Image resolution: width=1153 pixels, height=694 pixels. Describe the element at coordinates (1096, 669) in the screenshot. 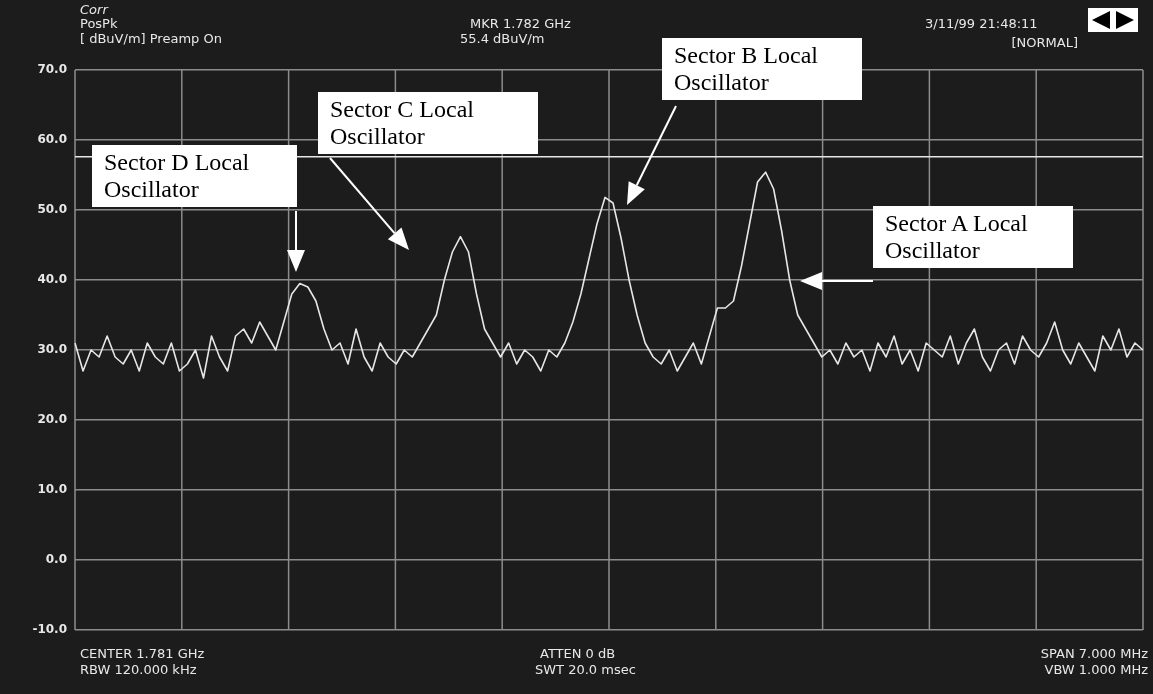

I see `text: VBW 1.000 MHz` at that location.